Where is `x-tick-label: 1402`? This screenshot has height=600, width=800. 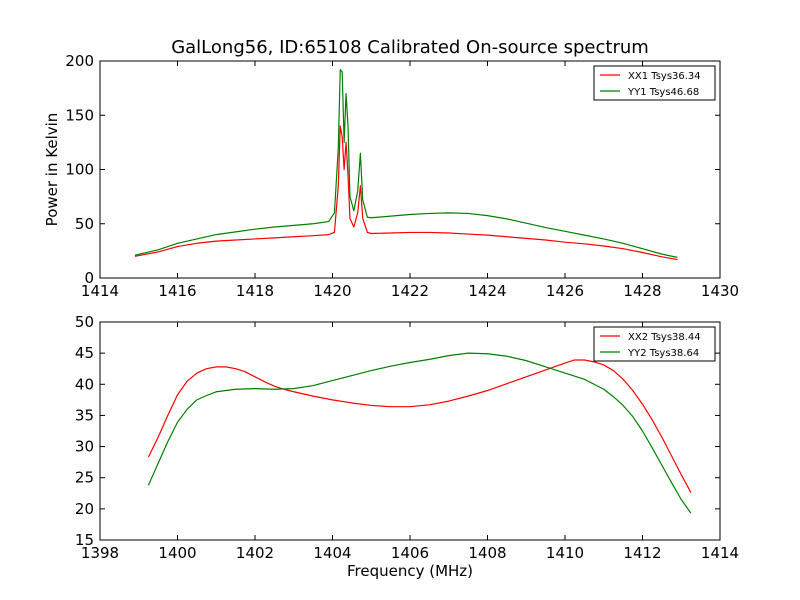 x-tick-label: 1402 is located at coordinates (255, 553).